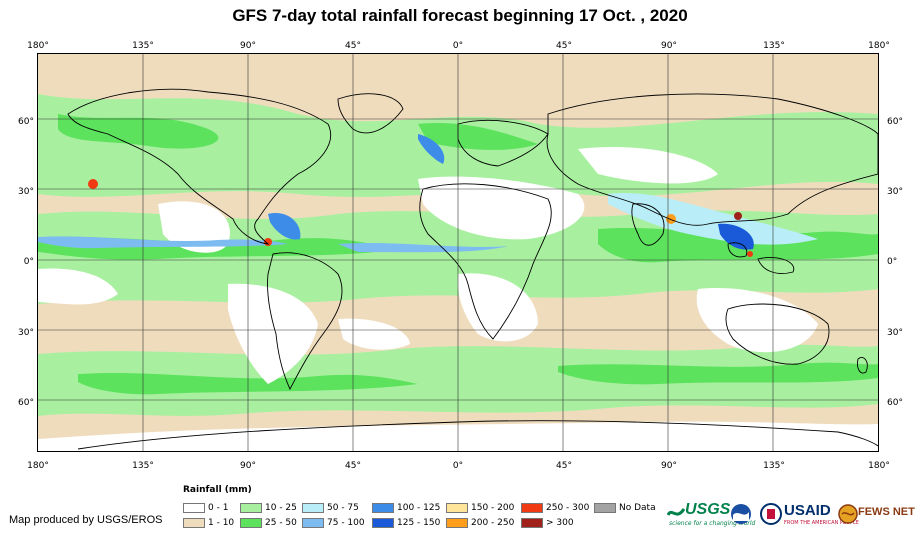 This screenshot has height=539, width=920. I want to click on legend-label: 0 - 1, so click(218, 508).